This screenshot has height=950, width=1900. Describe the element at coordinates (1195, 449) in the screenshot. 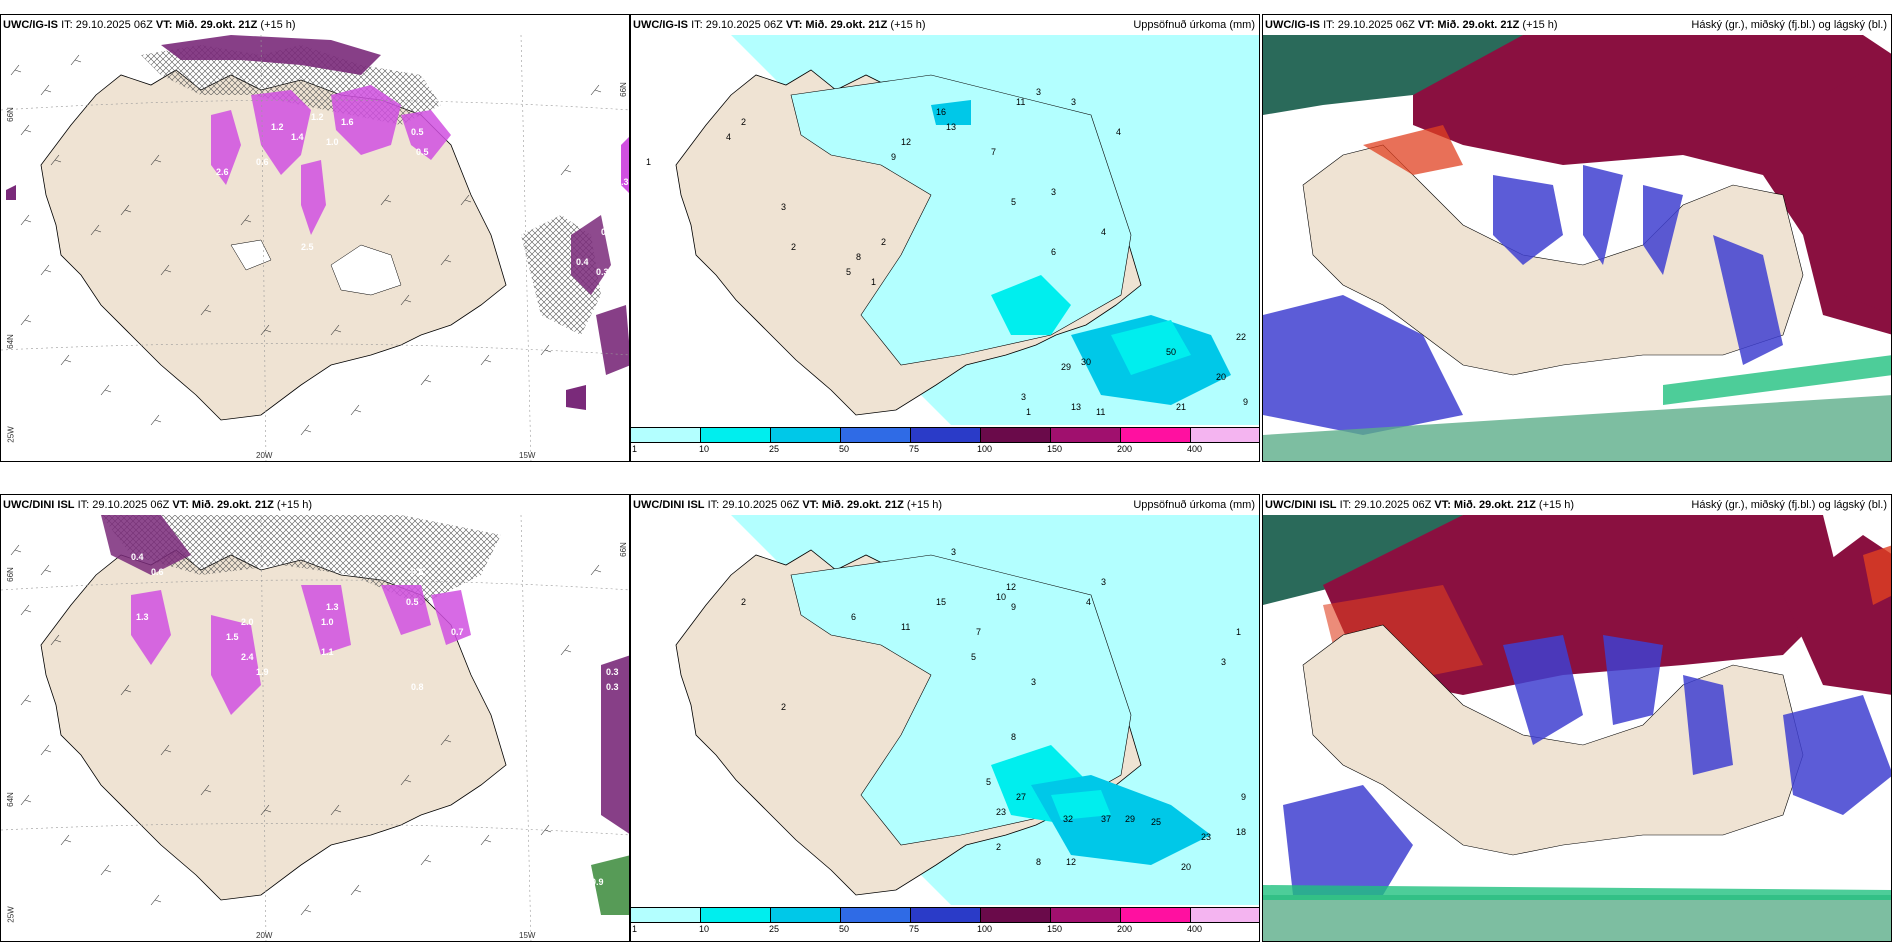

I see `legend-label: 400` at that location.